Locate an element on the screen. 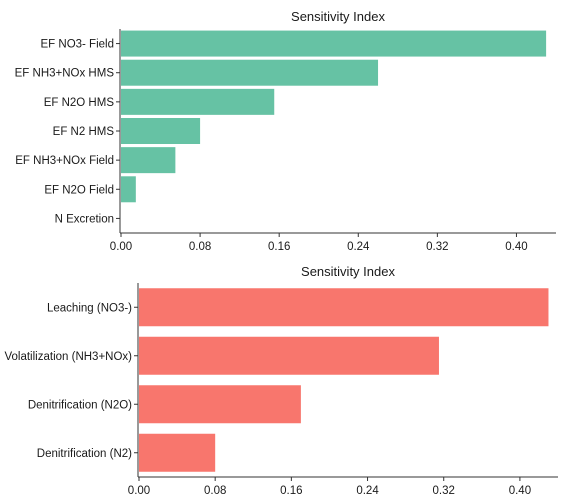 The image size is (571, 504). y-tick-label: EF NH3+NOx Field is located at coordinates (64, 161).